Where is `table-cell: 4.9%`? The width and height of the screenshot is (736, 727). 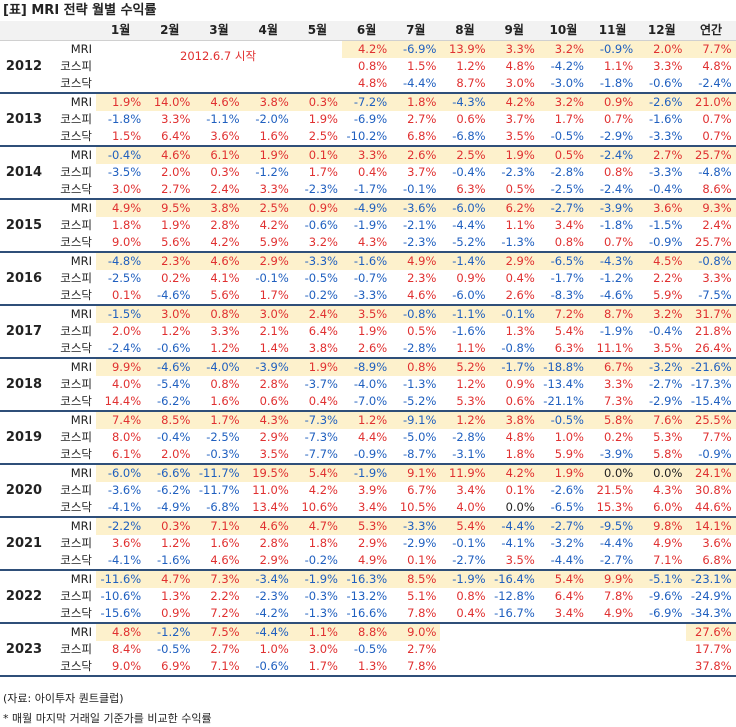
table-cell: 4.9% is located at coordinates (372, 560).